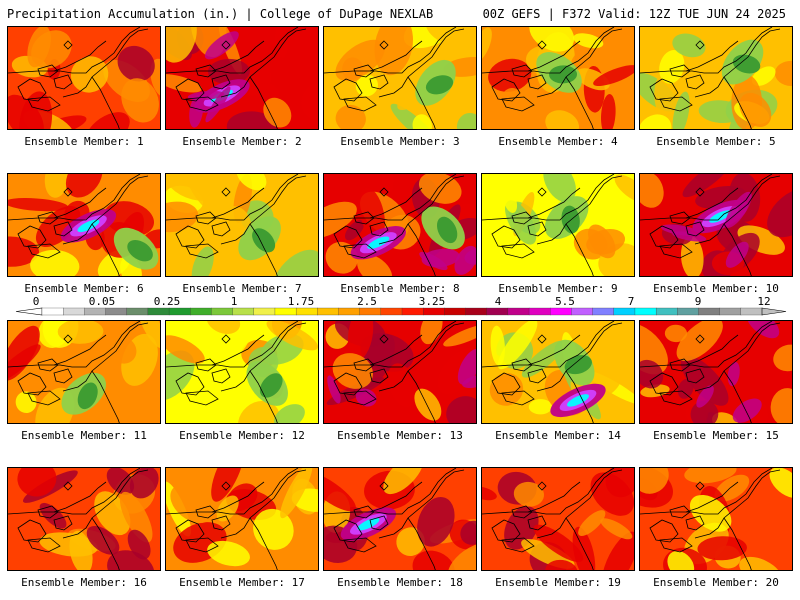 This screenshot has height=600, width=800. What do you see at coordinates (242, 141) in the screenshot?
I see `ensemble-member-label: Ensemble Member: 2` at bounding box center [242, 141].